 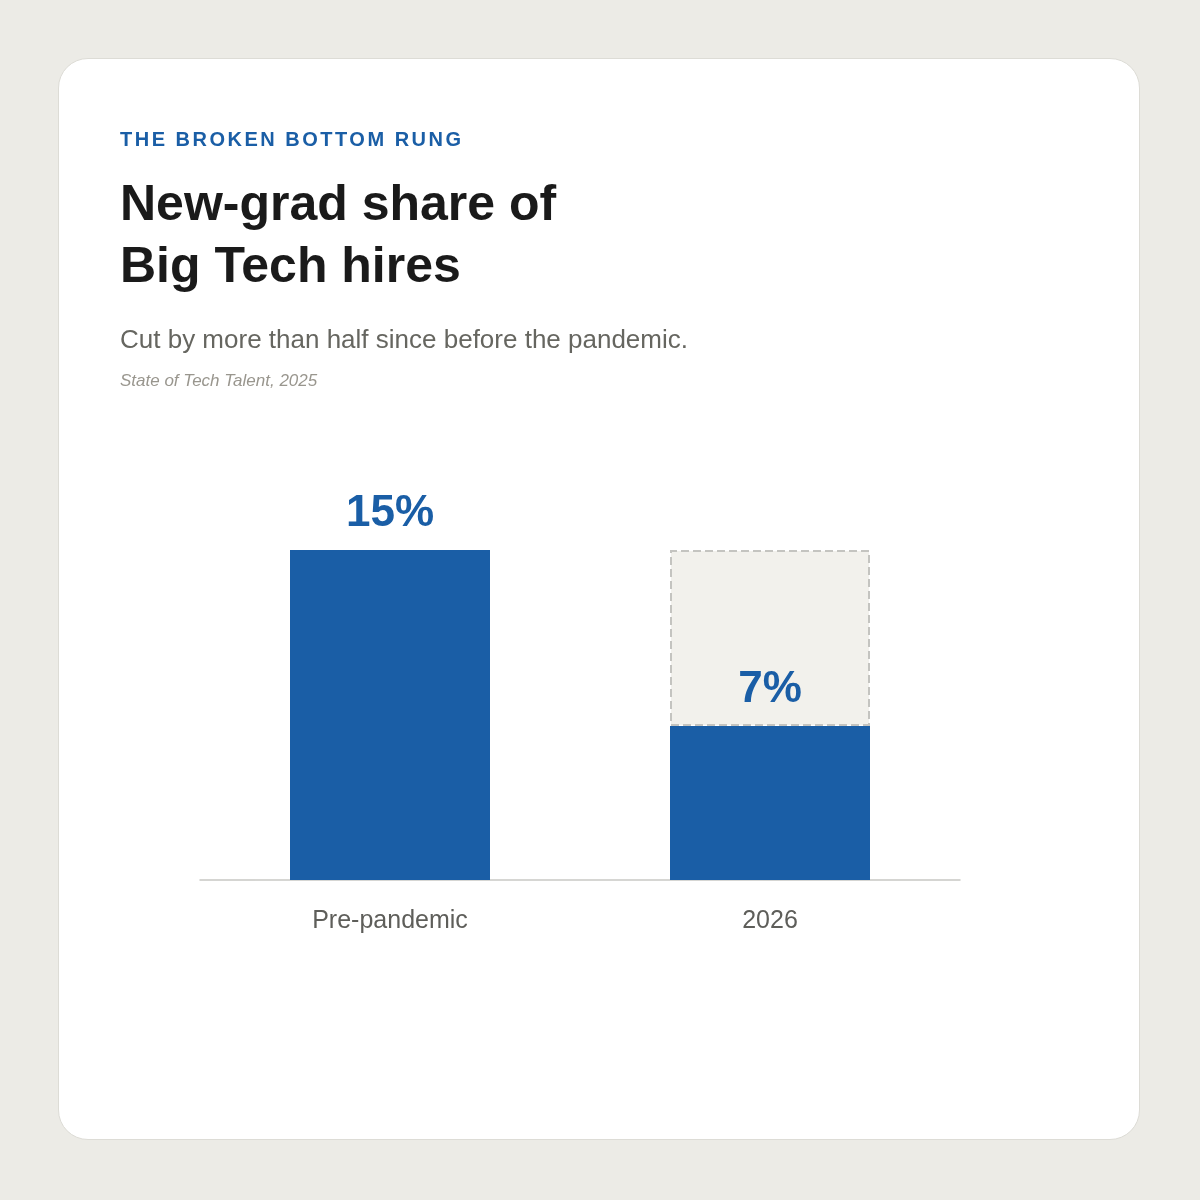 I want to click on chart-subtitle: THE BROKEN BOTTOM RUNG, so click(x=292, y=139).